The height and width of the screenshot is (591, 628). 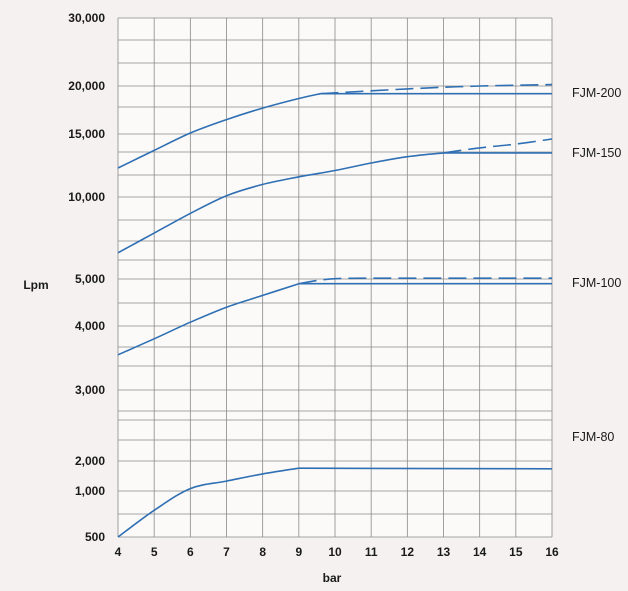 What do you see at coordinates (90, 461) in the screenshot?
I see `y-tick-label: 2,000` at bounding box center [90, 461].